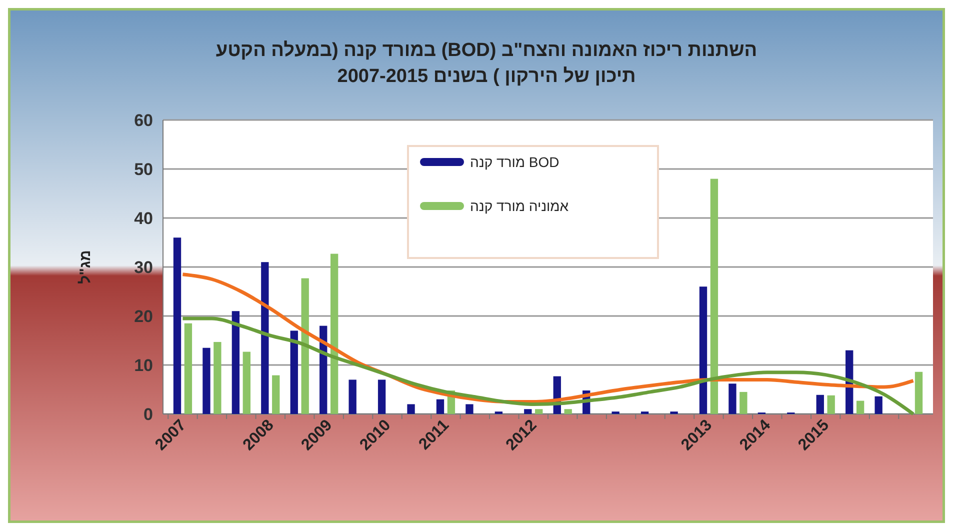 The image size is (953, 531). Describe the element at coordinates (143, 316) in the screenshot. I see `y-tick-label: 20` at that location.